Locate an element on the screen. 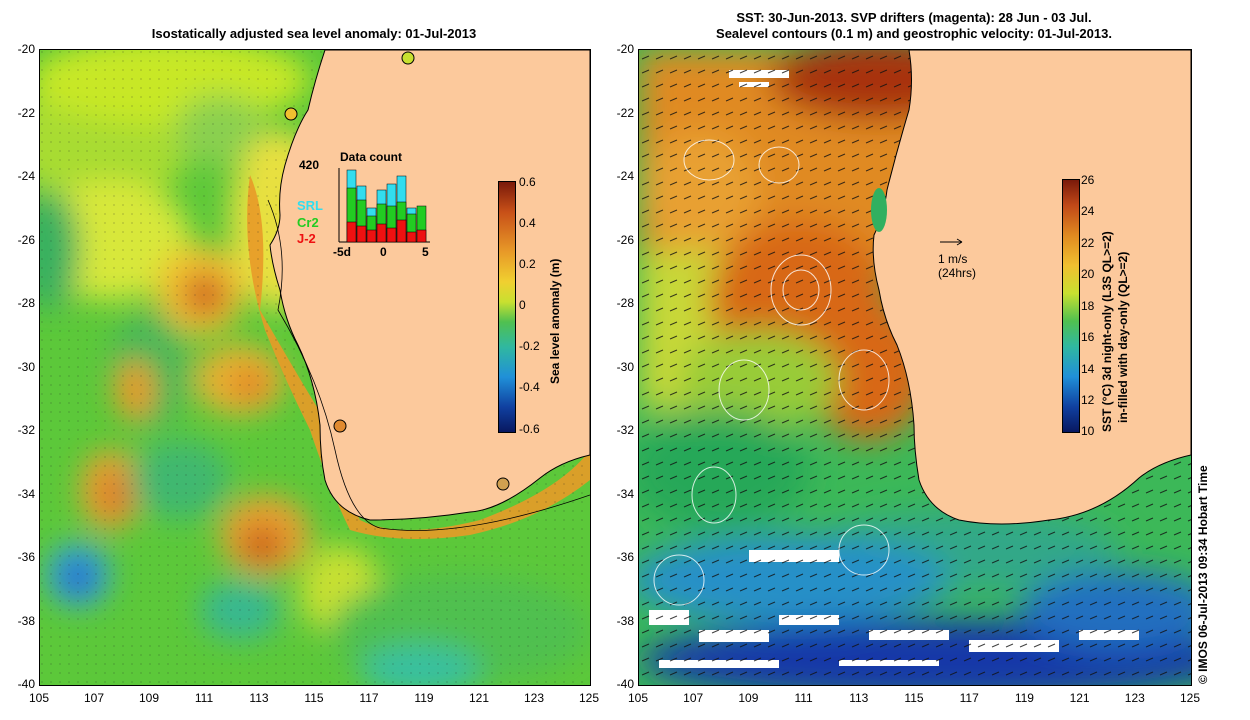  inset-bars is located at coordinates (386, 206).